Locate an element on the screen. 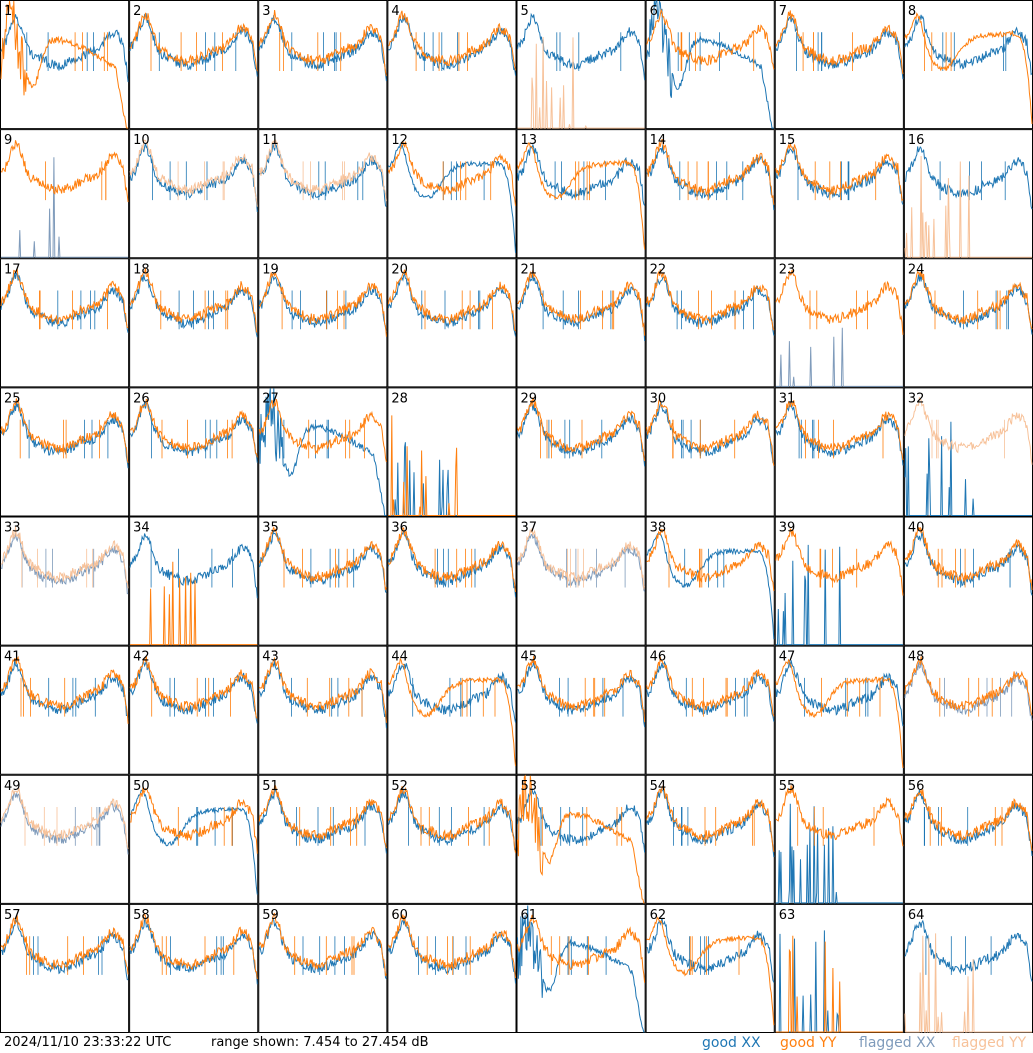 Image resolution: width=1033 pixels, height=1053 pixels. panel-label: 23 is located at coordinates (787, 269).